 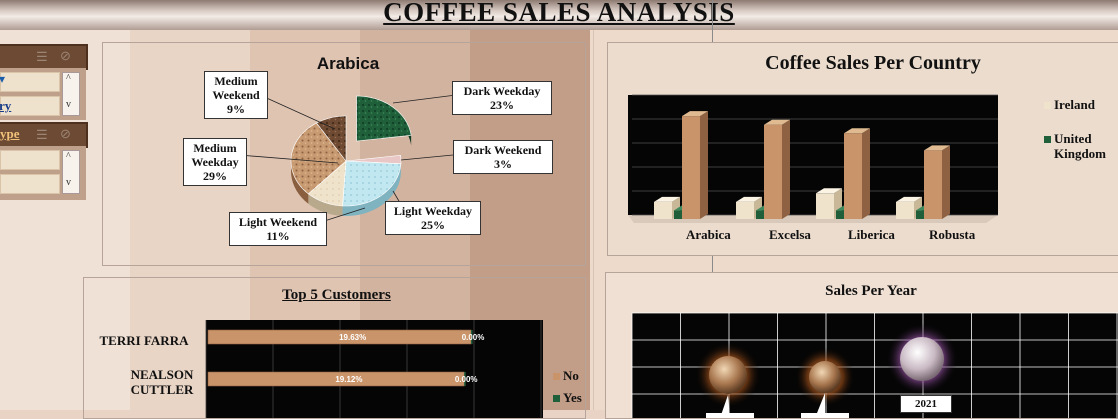 I want to click on page-title: COFFEE SALES ANALYSIS, so click(x=559, y=14).